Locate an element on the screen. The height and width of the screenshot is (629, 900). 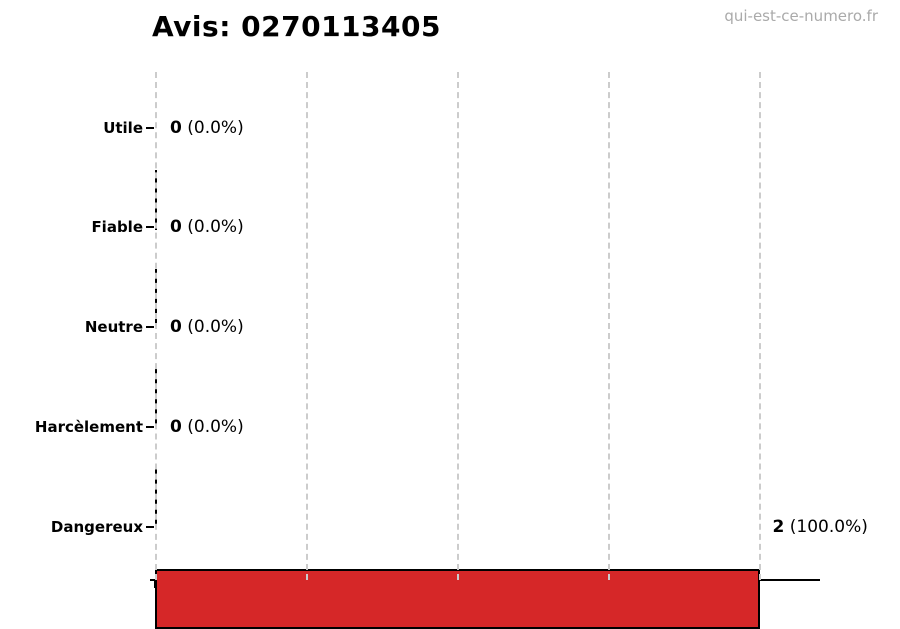
value-count: 2 is located at coordinates (778, 527).